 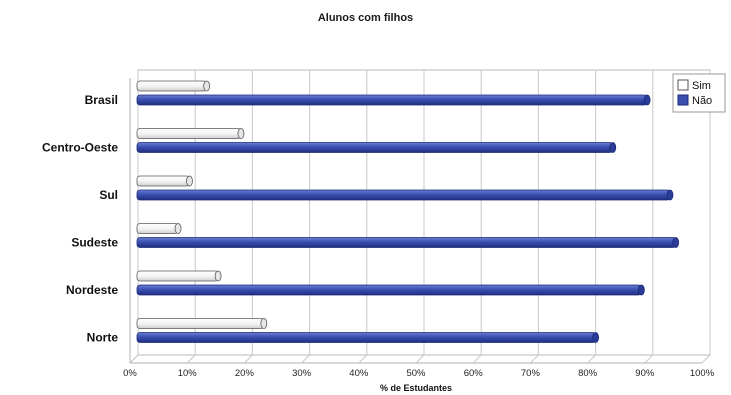 I want to click on category-label: Nordeste, so click(x=92, y=290).